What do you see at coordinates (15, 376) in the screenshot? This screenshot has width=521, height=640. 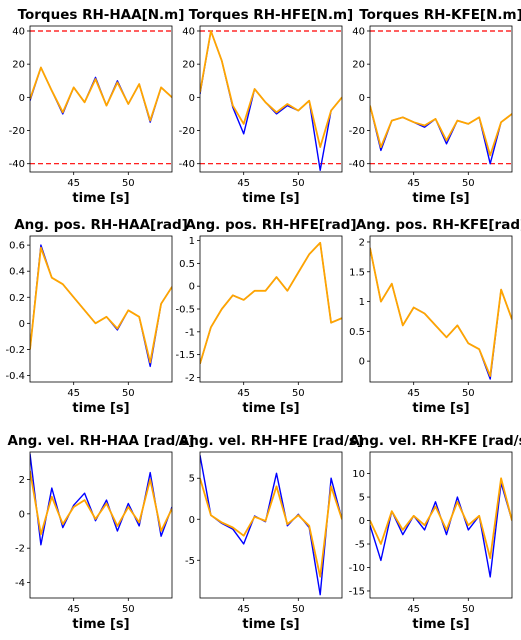 I see `y-tick-label: -0.4` at bounding box center [15, 376].